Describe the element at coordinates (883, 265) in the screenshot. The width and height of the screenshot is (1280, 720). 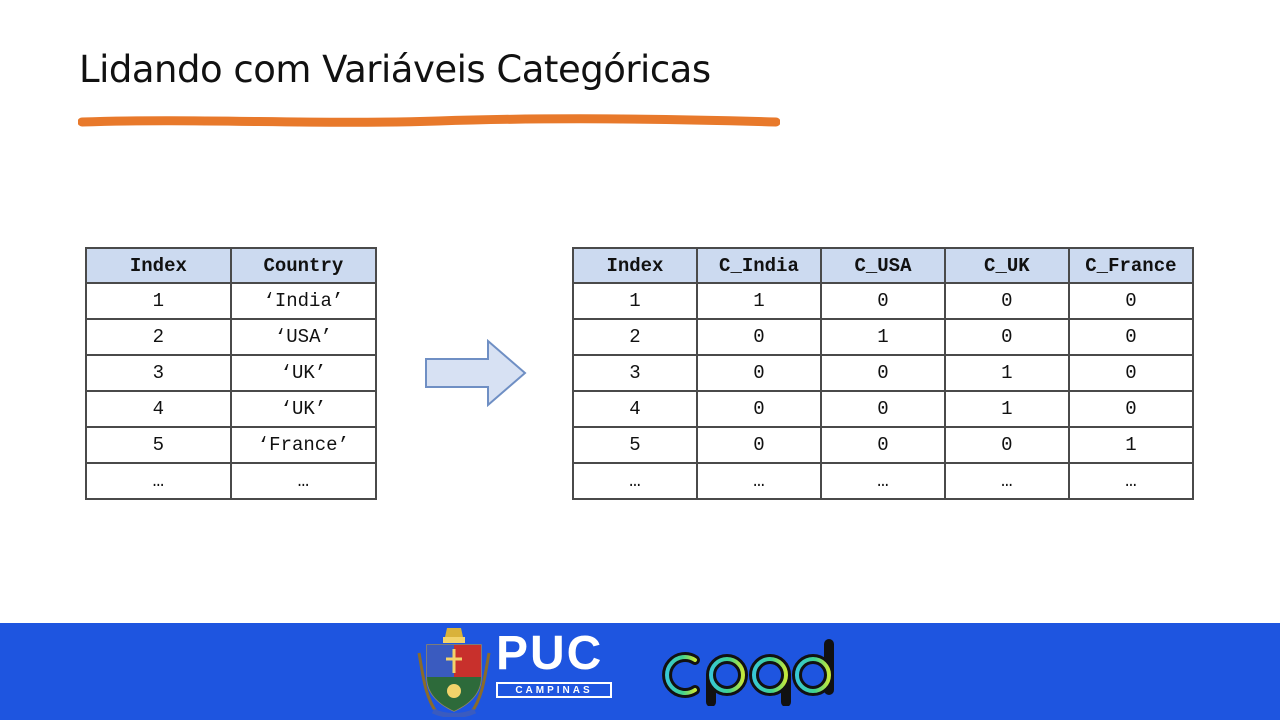
I see `one-hot-table-header-c-usa: C_USA` at that location.